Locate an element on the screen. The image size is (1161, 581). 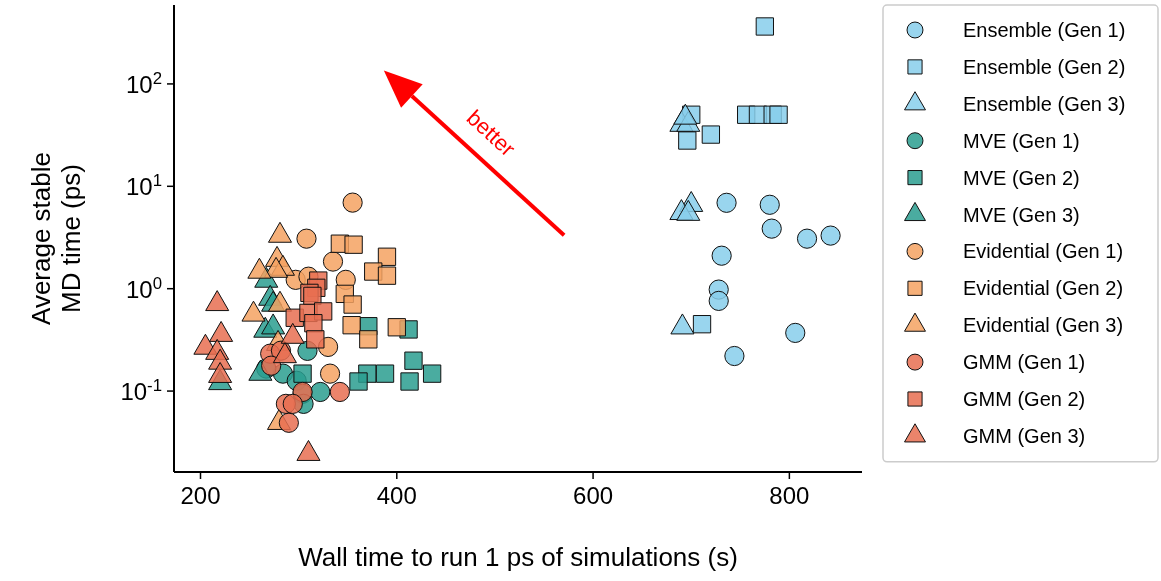
x-tick-label: 200 is located at coordinates (200, 495).